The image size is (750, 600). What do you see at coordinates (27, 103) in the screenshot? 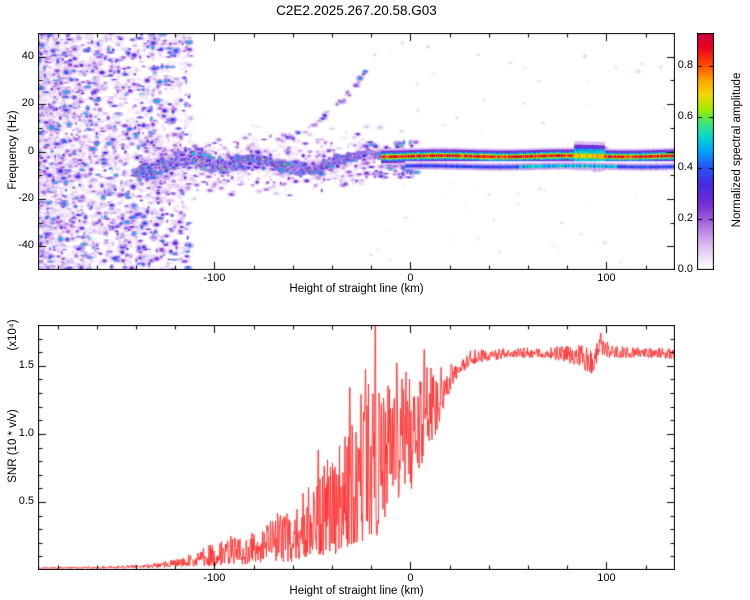
I see `y-tick-label: 20` at bounding box center [27, 103].